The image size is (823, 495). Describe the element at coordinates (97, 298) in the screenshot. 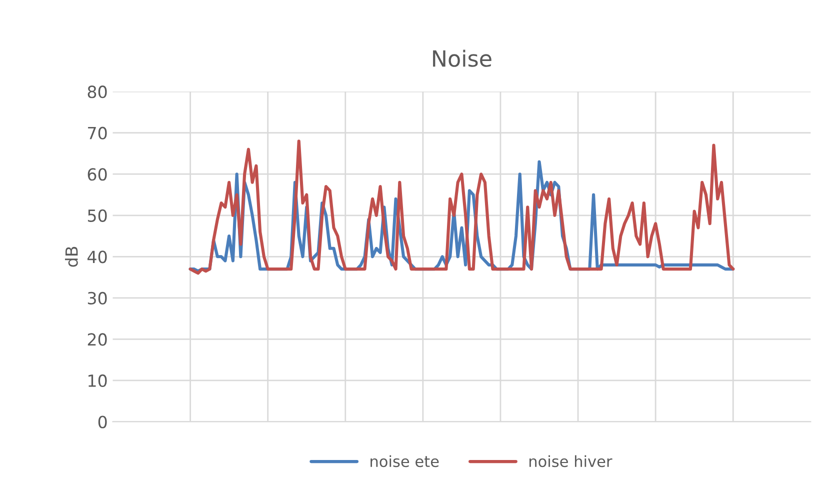

I see `y-tick-label: 30` at that location.